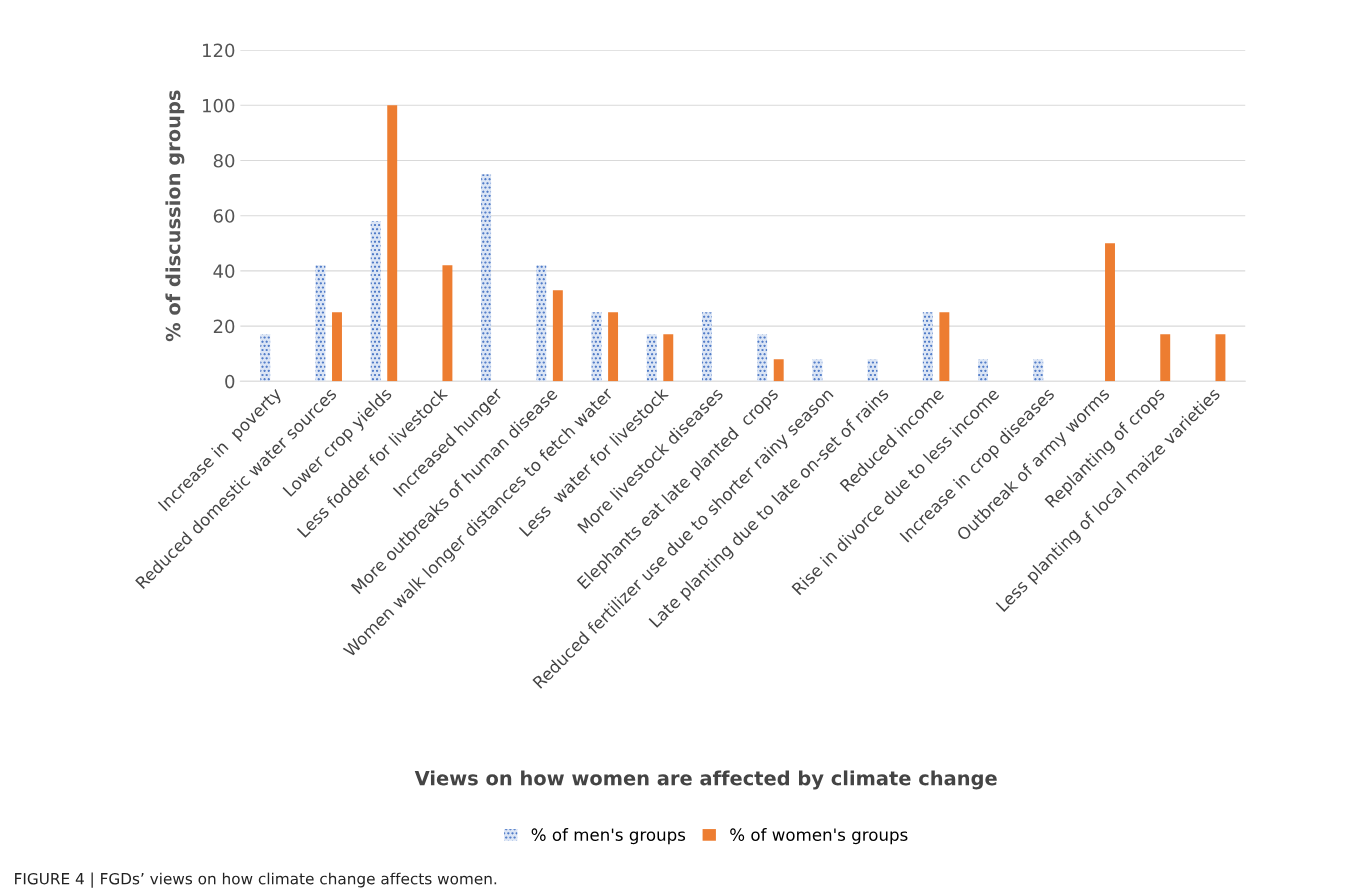  Describe the element at coordinates (256, 880) in the screenshot. I see `caption: FIGURE 4 | FGDs’ views on how climate change affects women.` at that location.